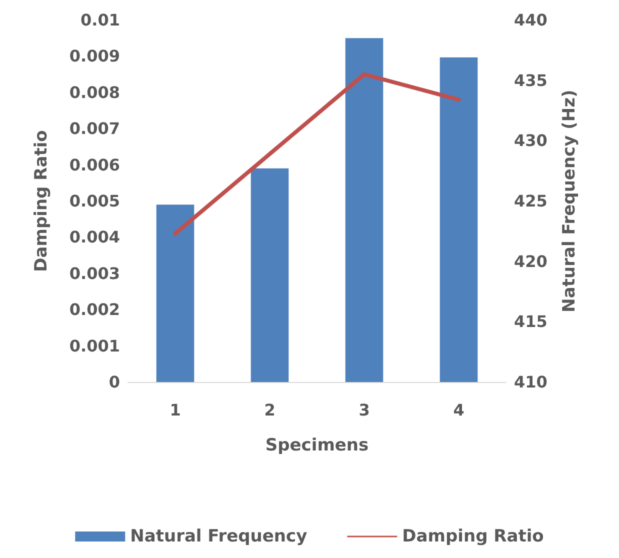 This screenshot has height=558, width=619. I want to click on y2-tick-label: 410, so click(531, 382).